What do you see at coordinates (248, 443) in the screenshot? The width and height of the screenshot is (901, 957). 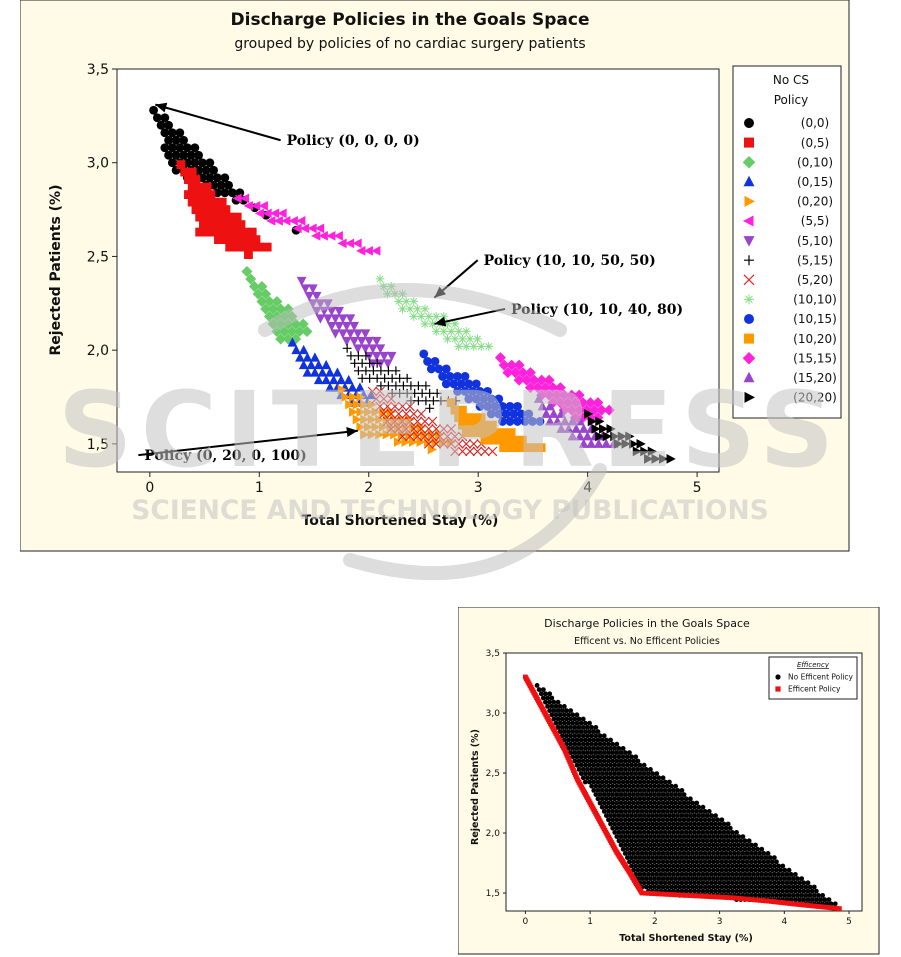 I see `annotation-arrow` at bounding box center [248, 443].